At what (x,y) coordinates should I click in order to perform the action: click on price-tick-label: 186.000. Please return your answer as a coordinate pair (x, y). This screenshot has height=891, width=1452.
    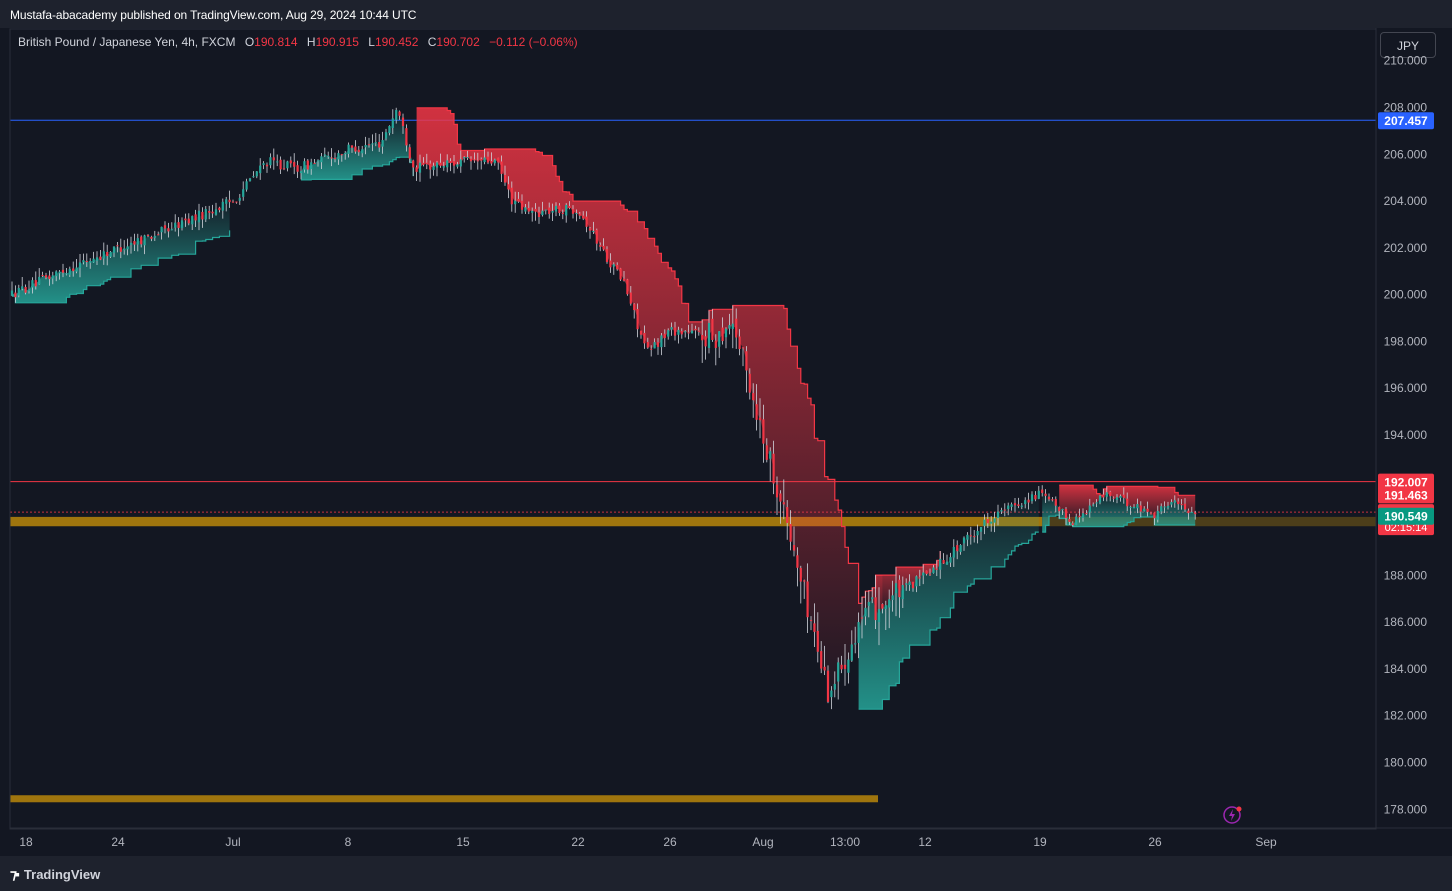
    Looking at the image, I should click on (1406, 622).